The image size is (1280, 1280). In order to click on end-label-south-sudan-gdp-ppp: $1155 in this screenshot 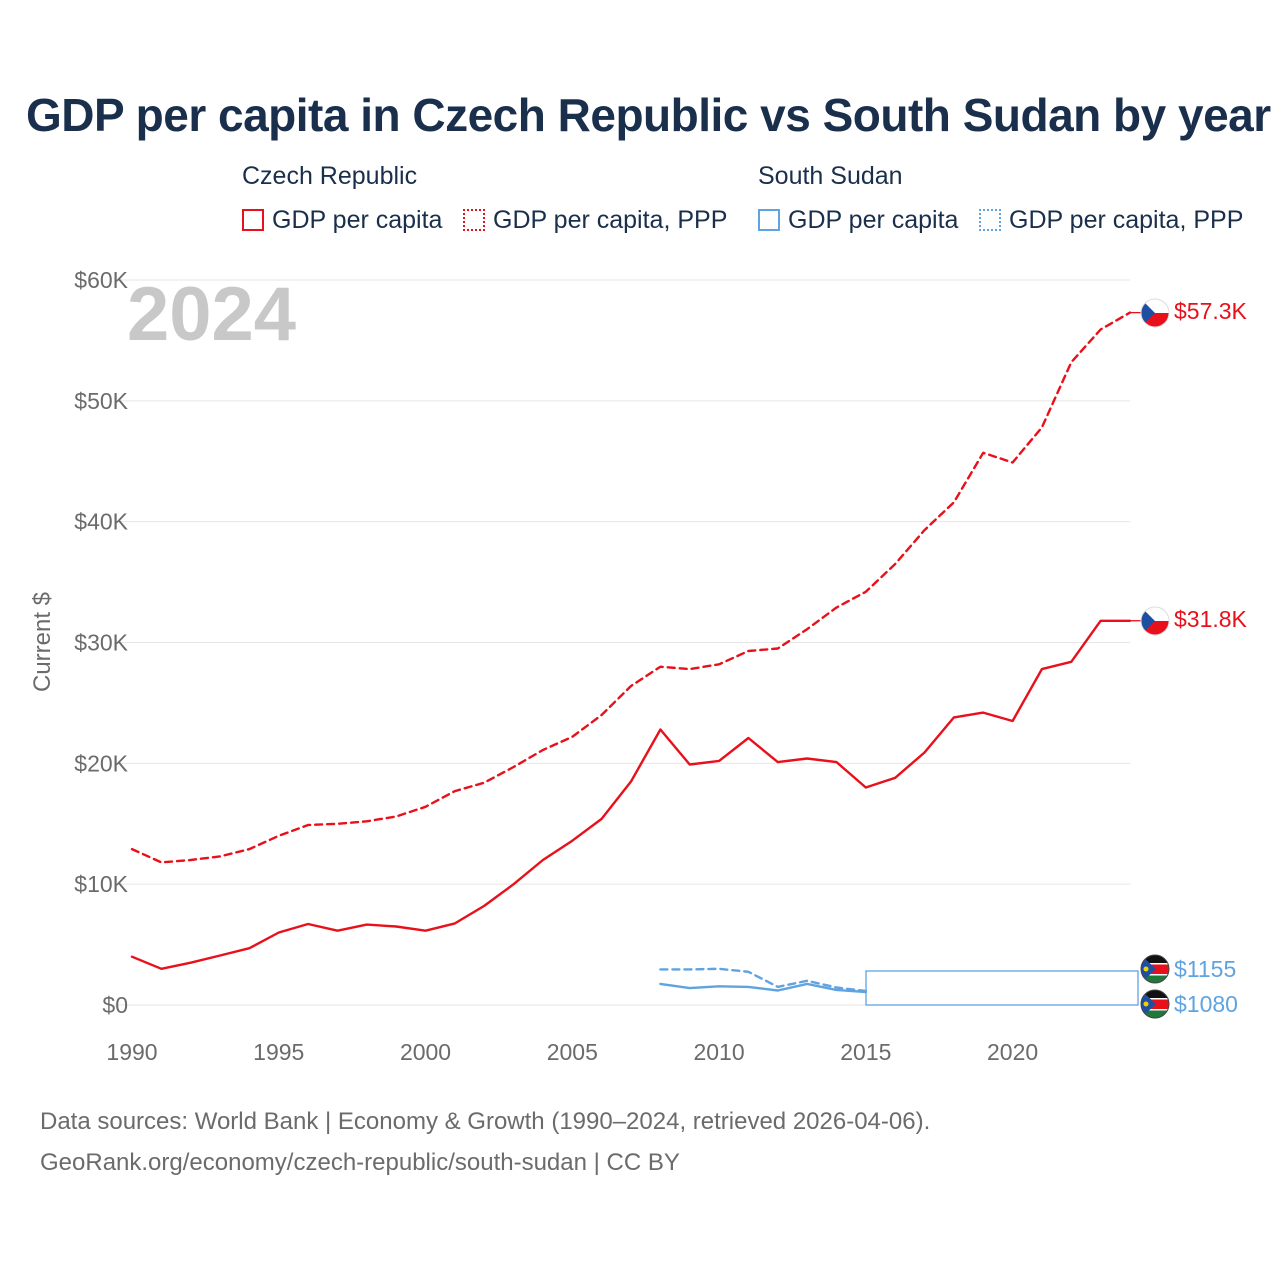, I will do `click(1205, 969)`.